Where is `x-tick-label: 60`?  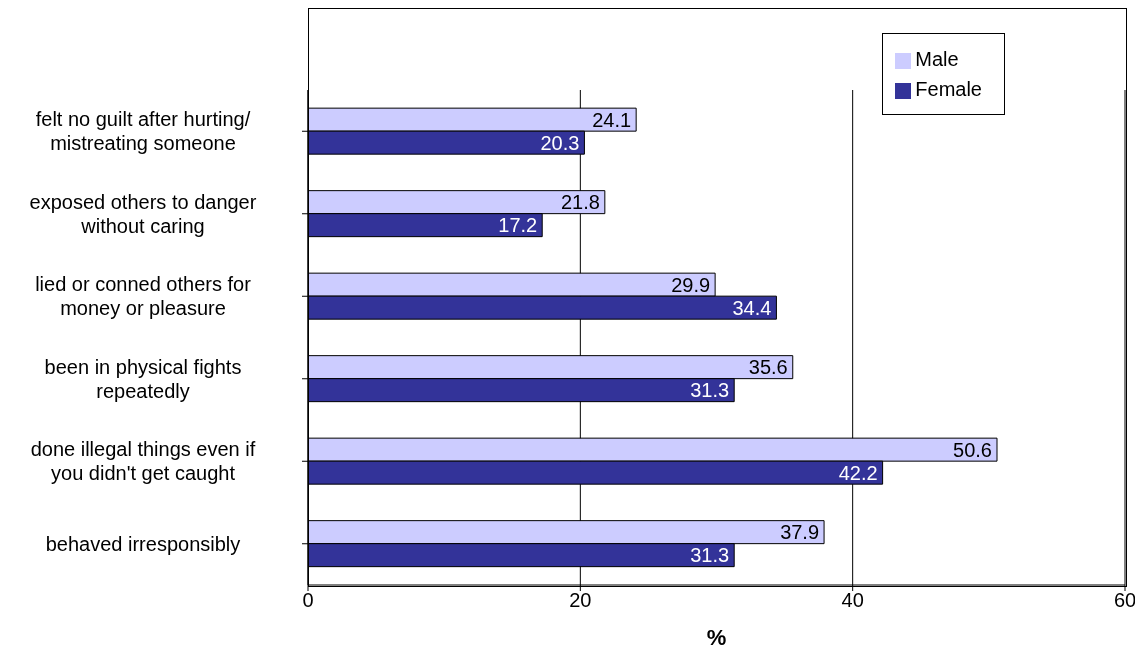 x-tick-label: 60 is located at coordinates (1125, 600).